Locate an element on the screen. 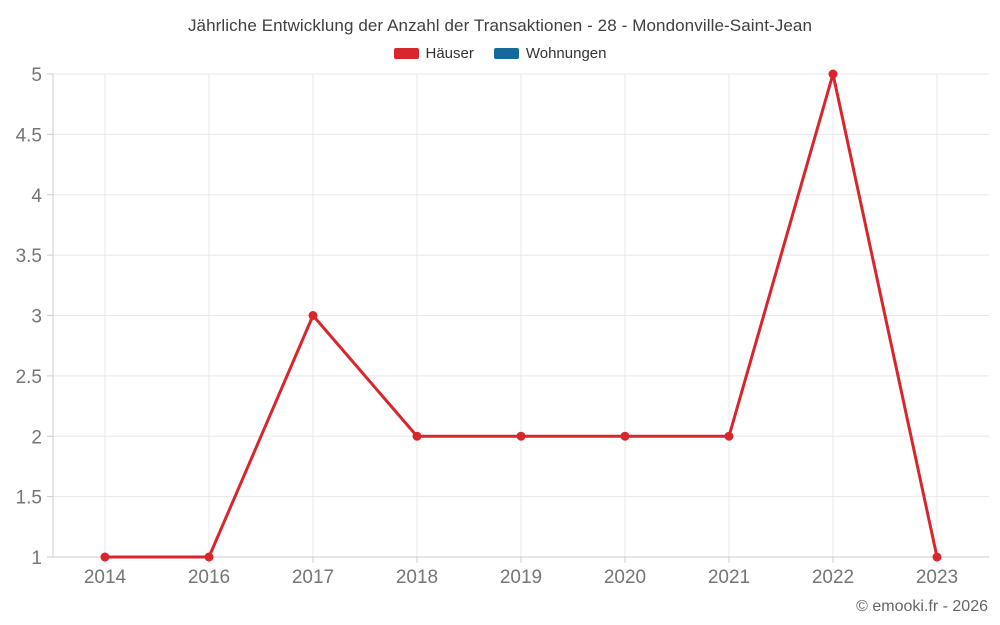  x-axis-label: 2019 is located at coordinates (521, 577).